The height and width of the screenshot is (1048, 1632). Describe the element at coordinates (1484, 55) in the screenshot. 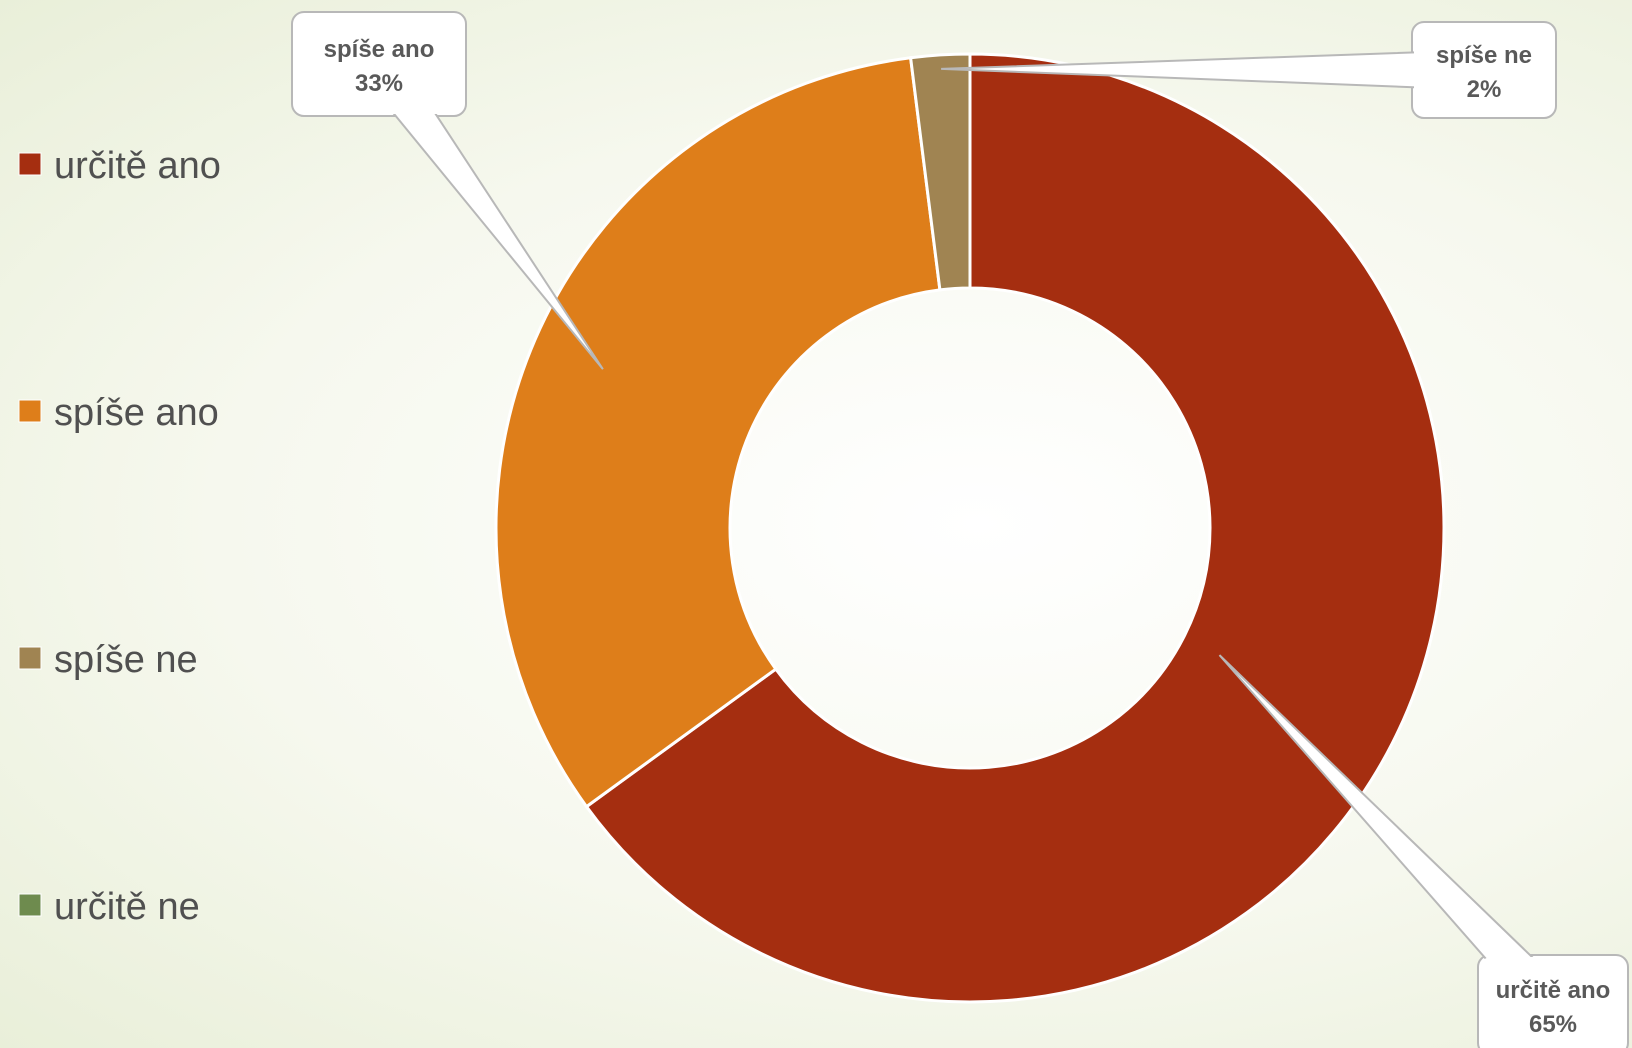

I see `callout-category: spíše ne` at that location.